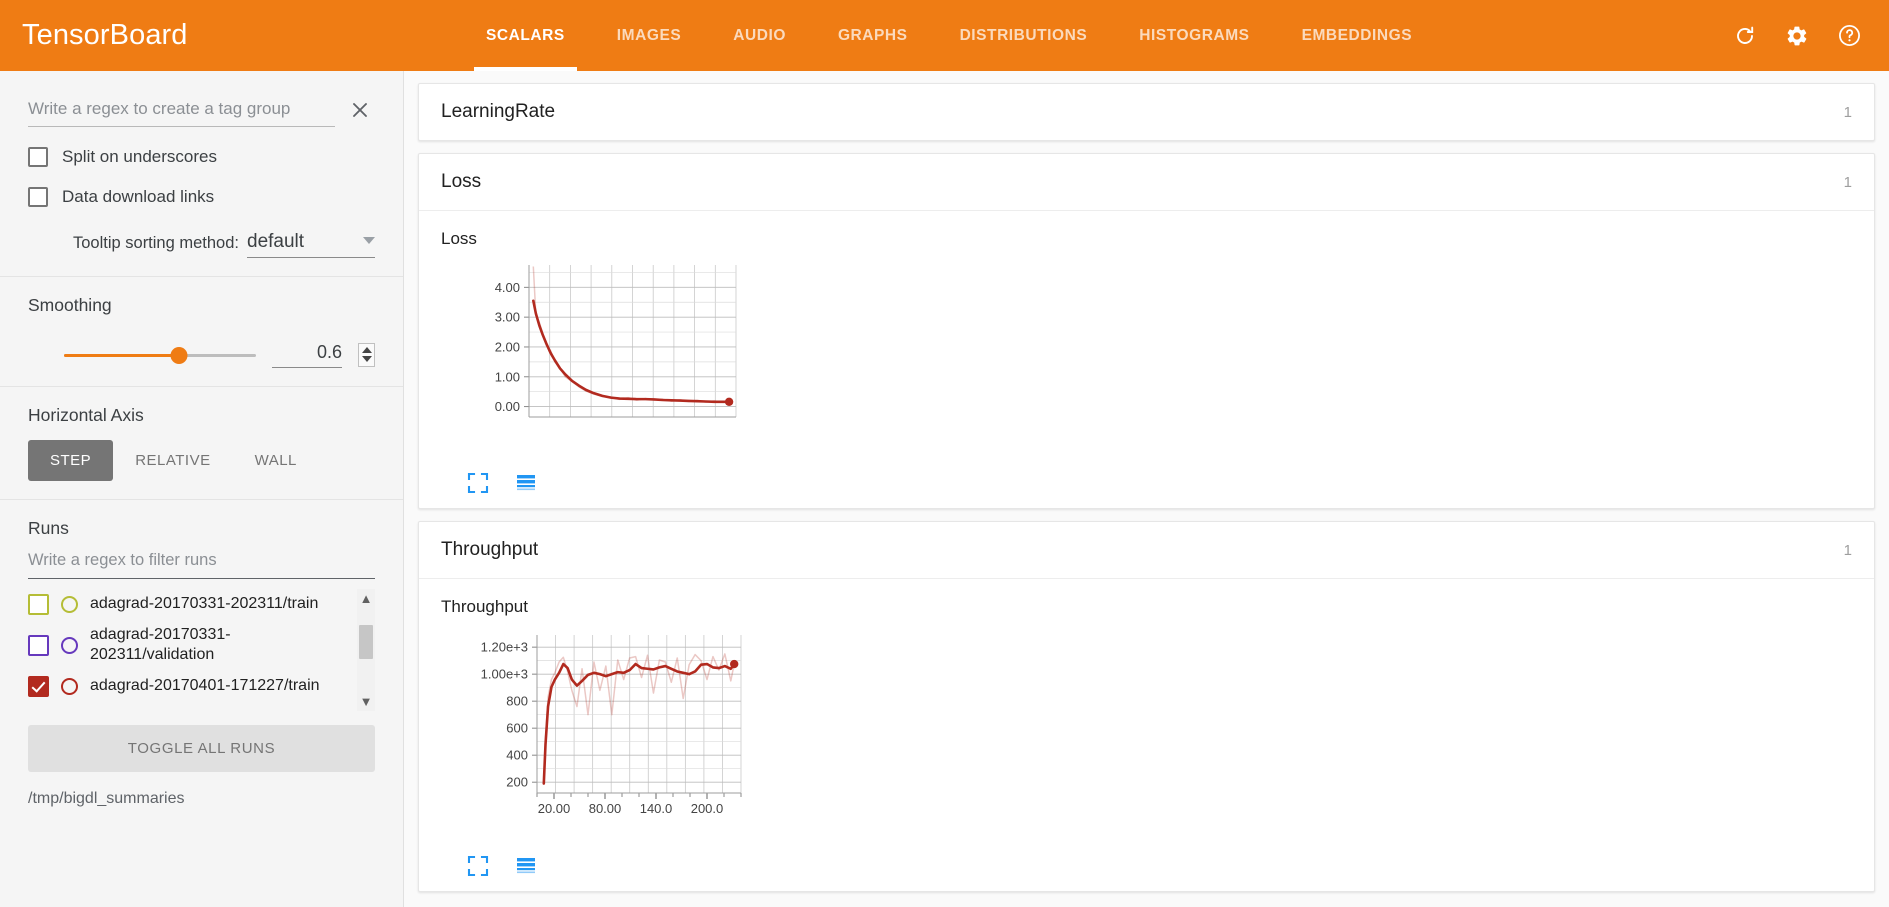 This screenshot has width=1889, height=907. I want to click on smoothing-value-field: 0.6, so click(307, 355).